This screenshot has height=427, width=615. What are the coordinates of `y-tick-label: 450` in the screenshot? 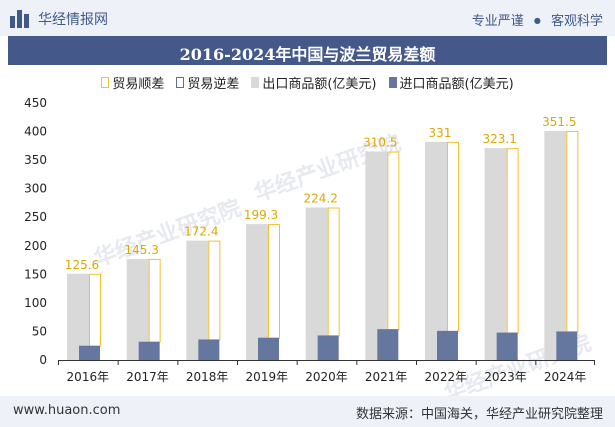 It's located at (35, 103).